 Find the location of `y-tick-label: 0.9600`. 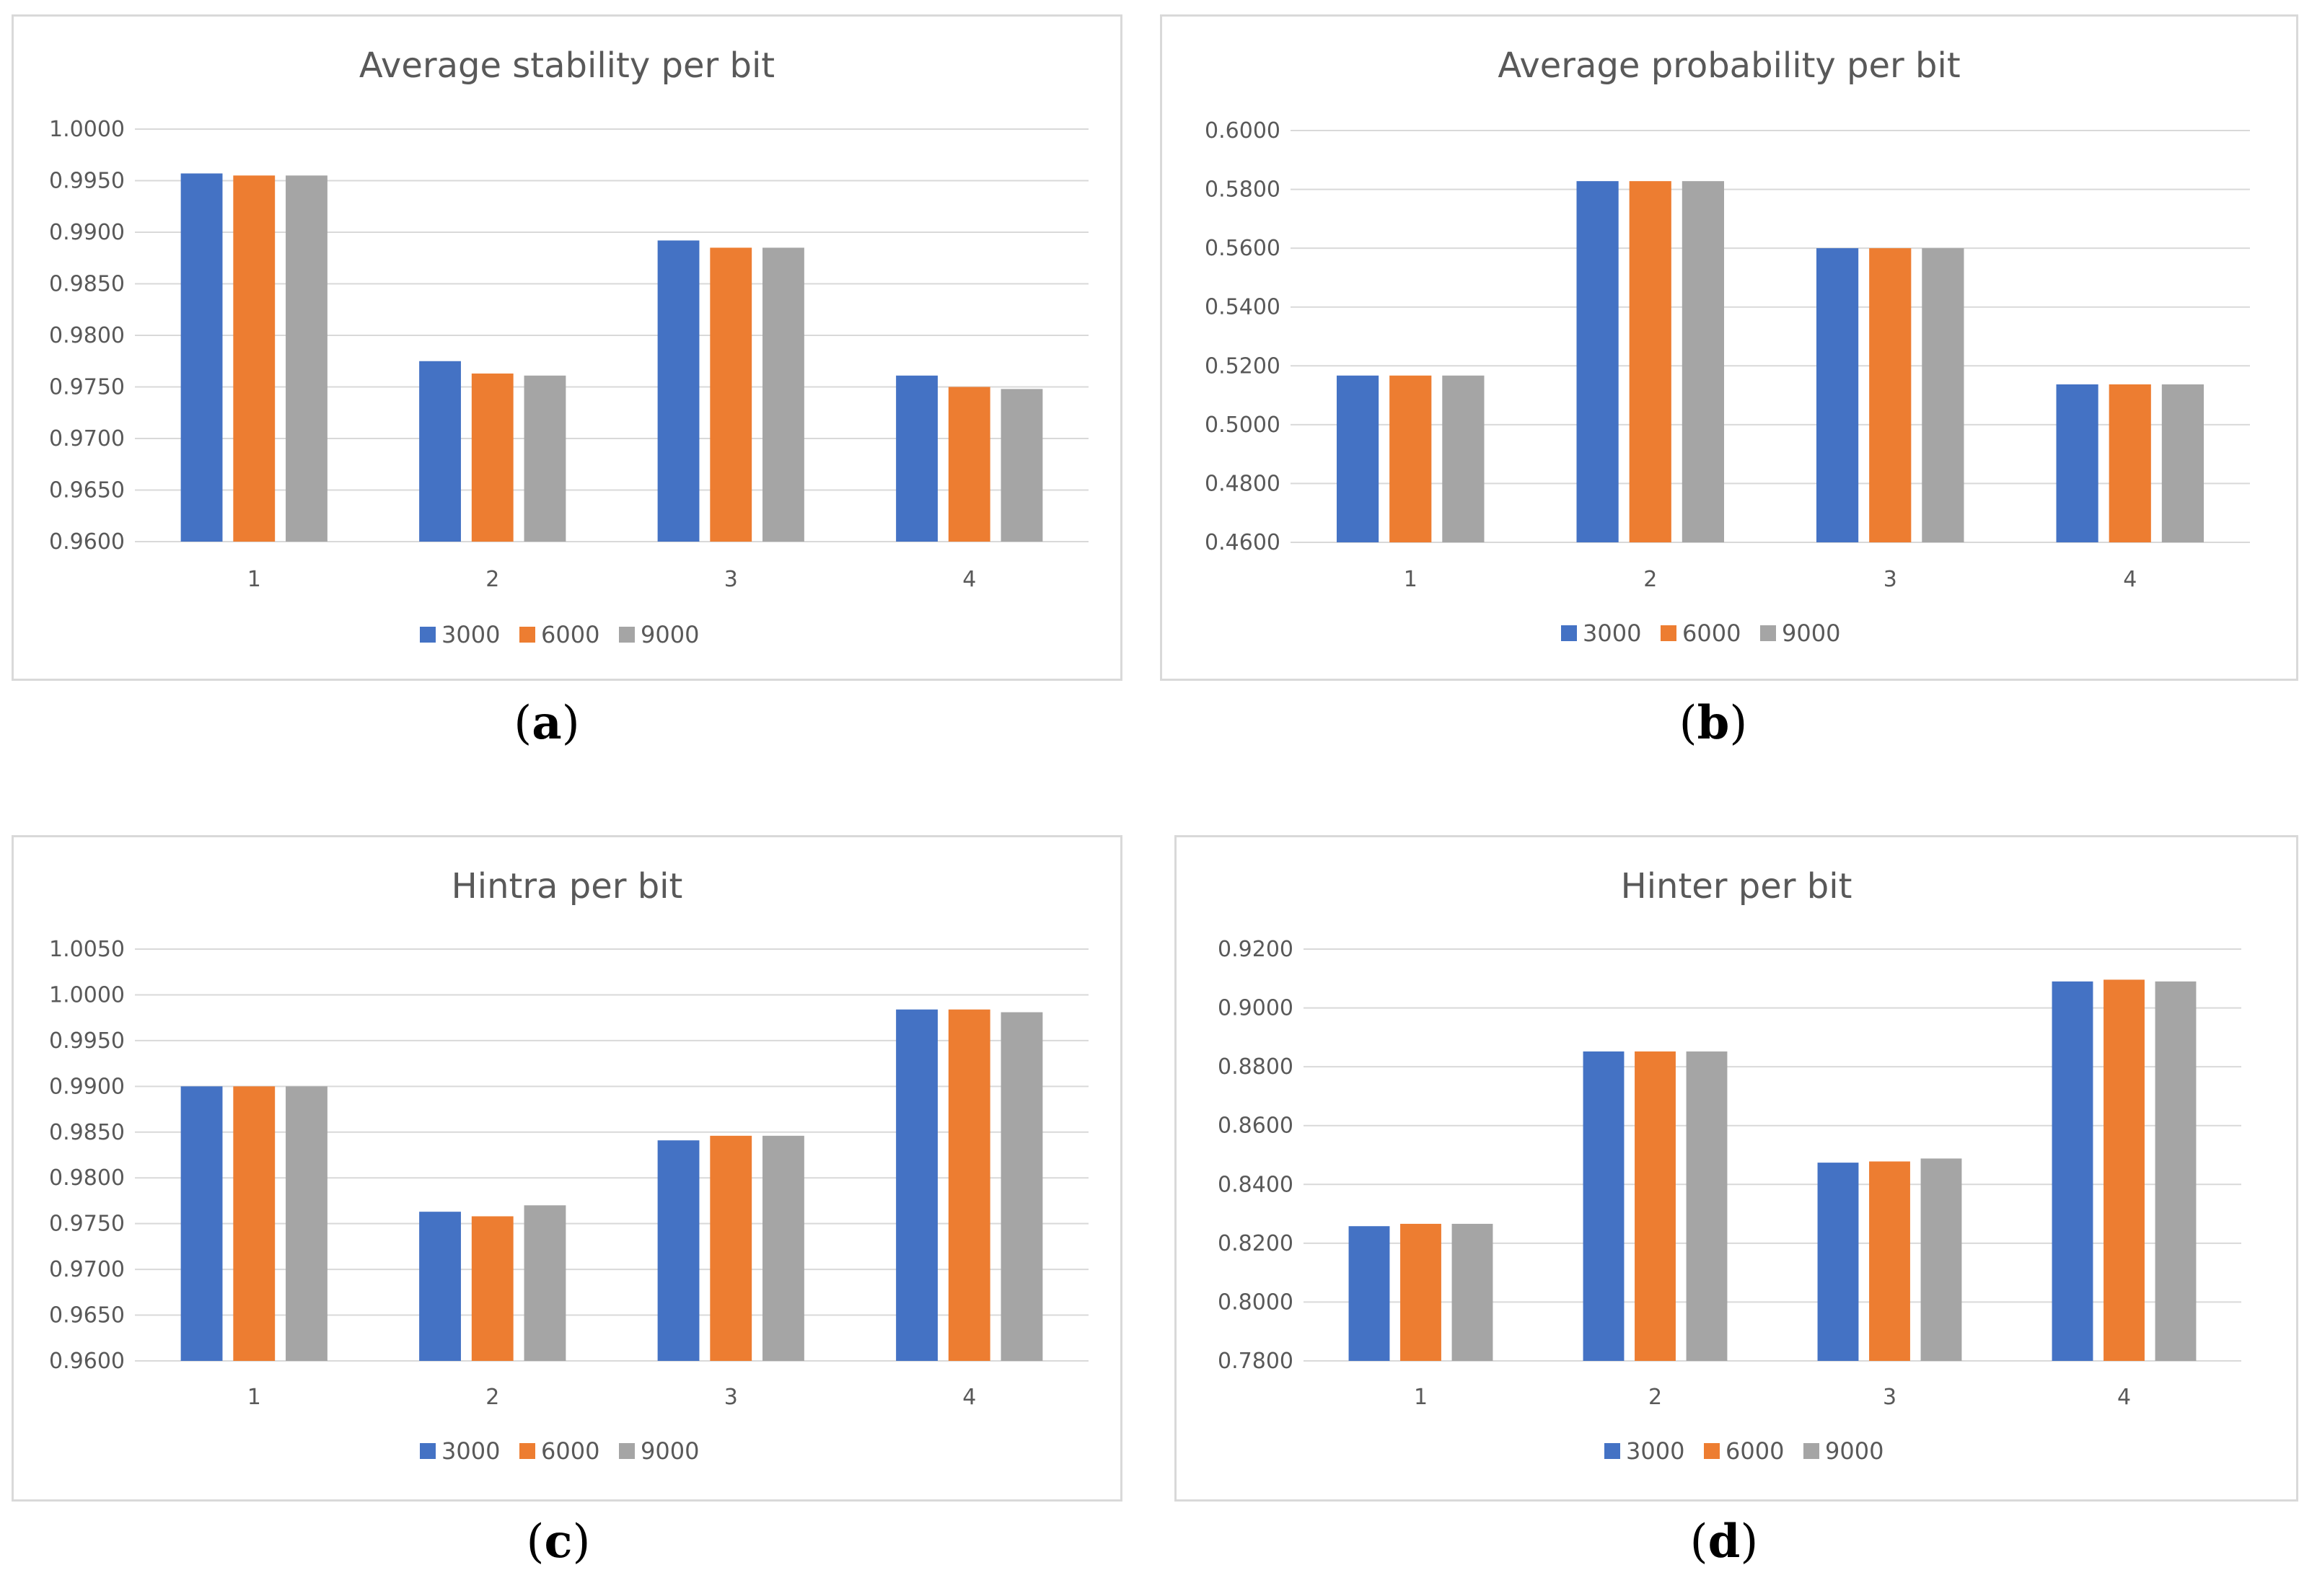

y-tick-label: 0.9600 is located at coordinates (87, 1361).